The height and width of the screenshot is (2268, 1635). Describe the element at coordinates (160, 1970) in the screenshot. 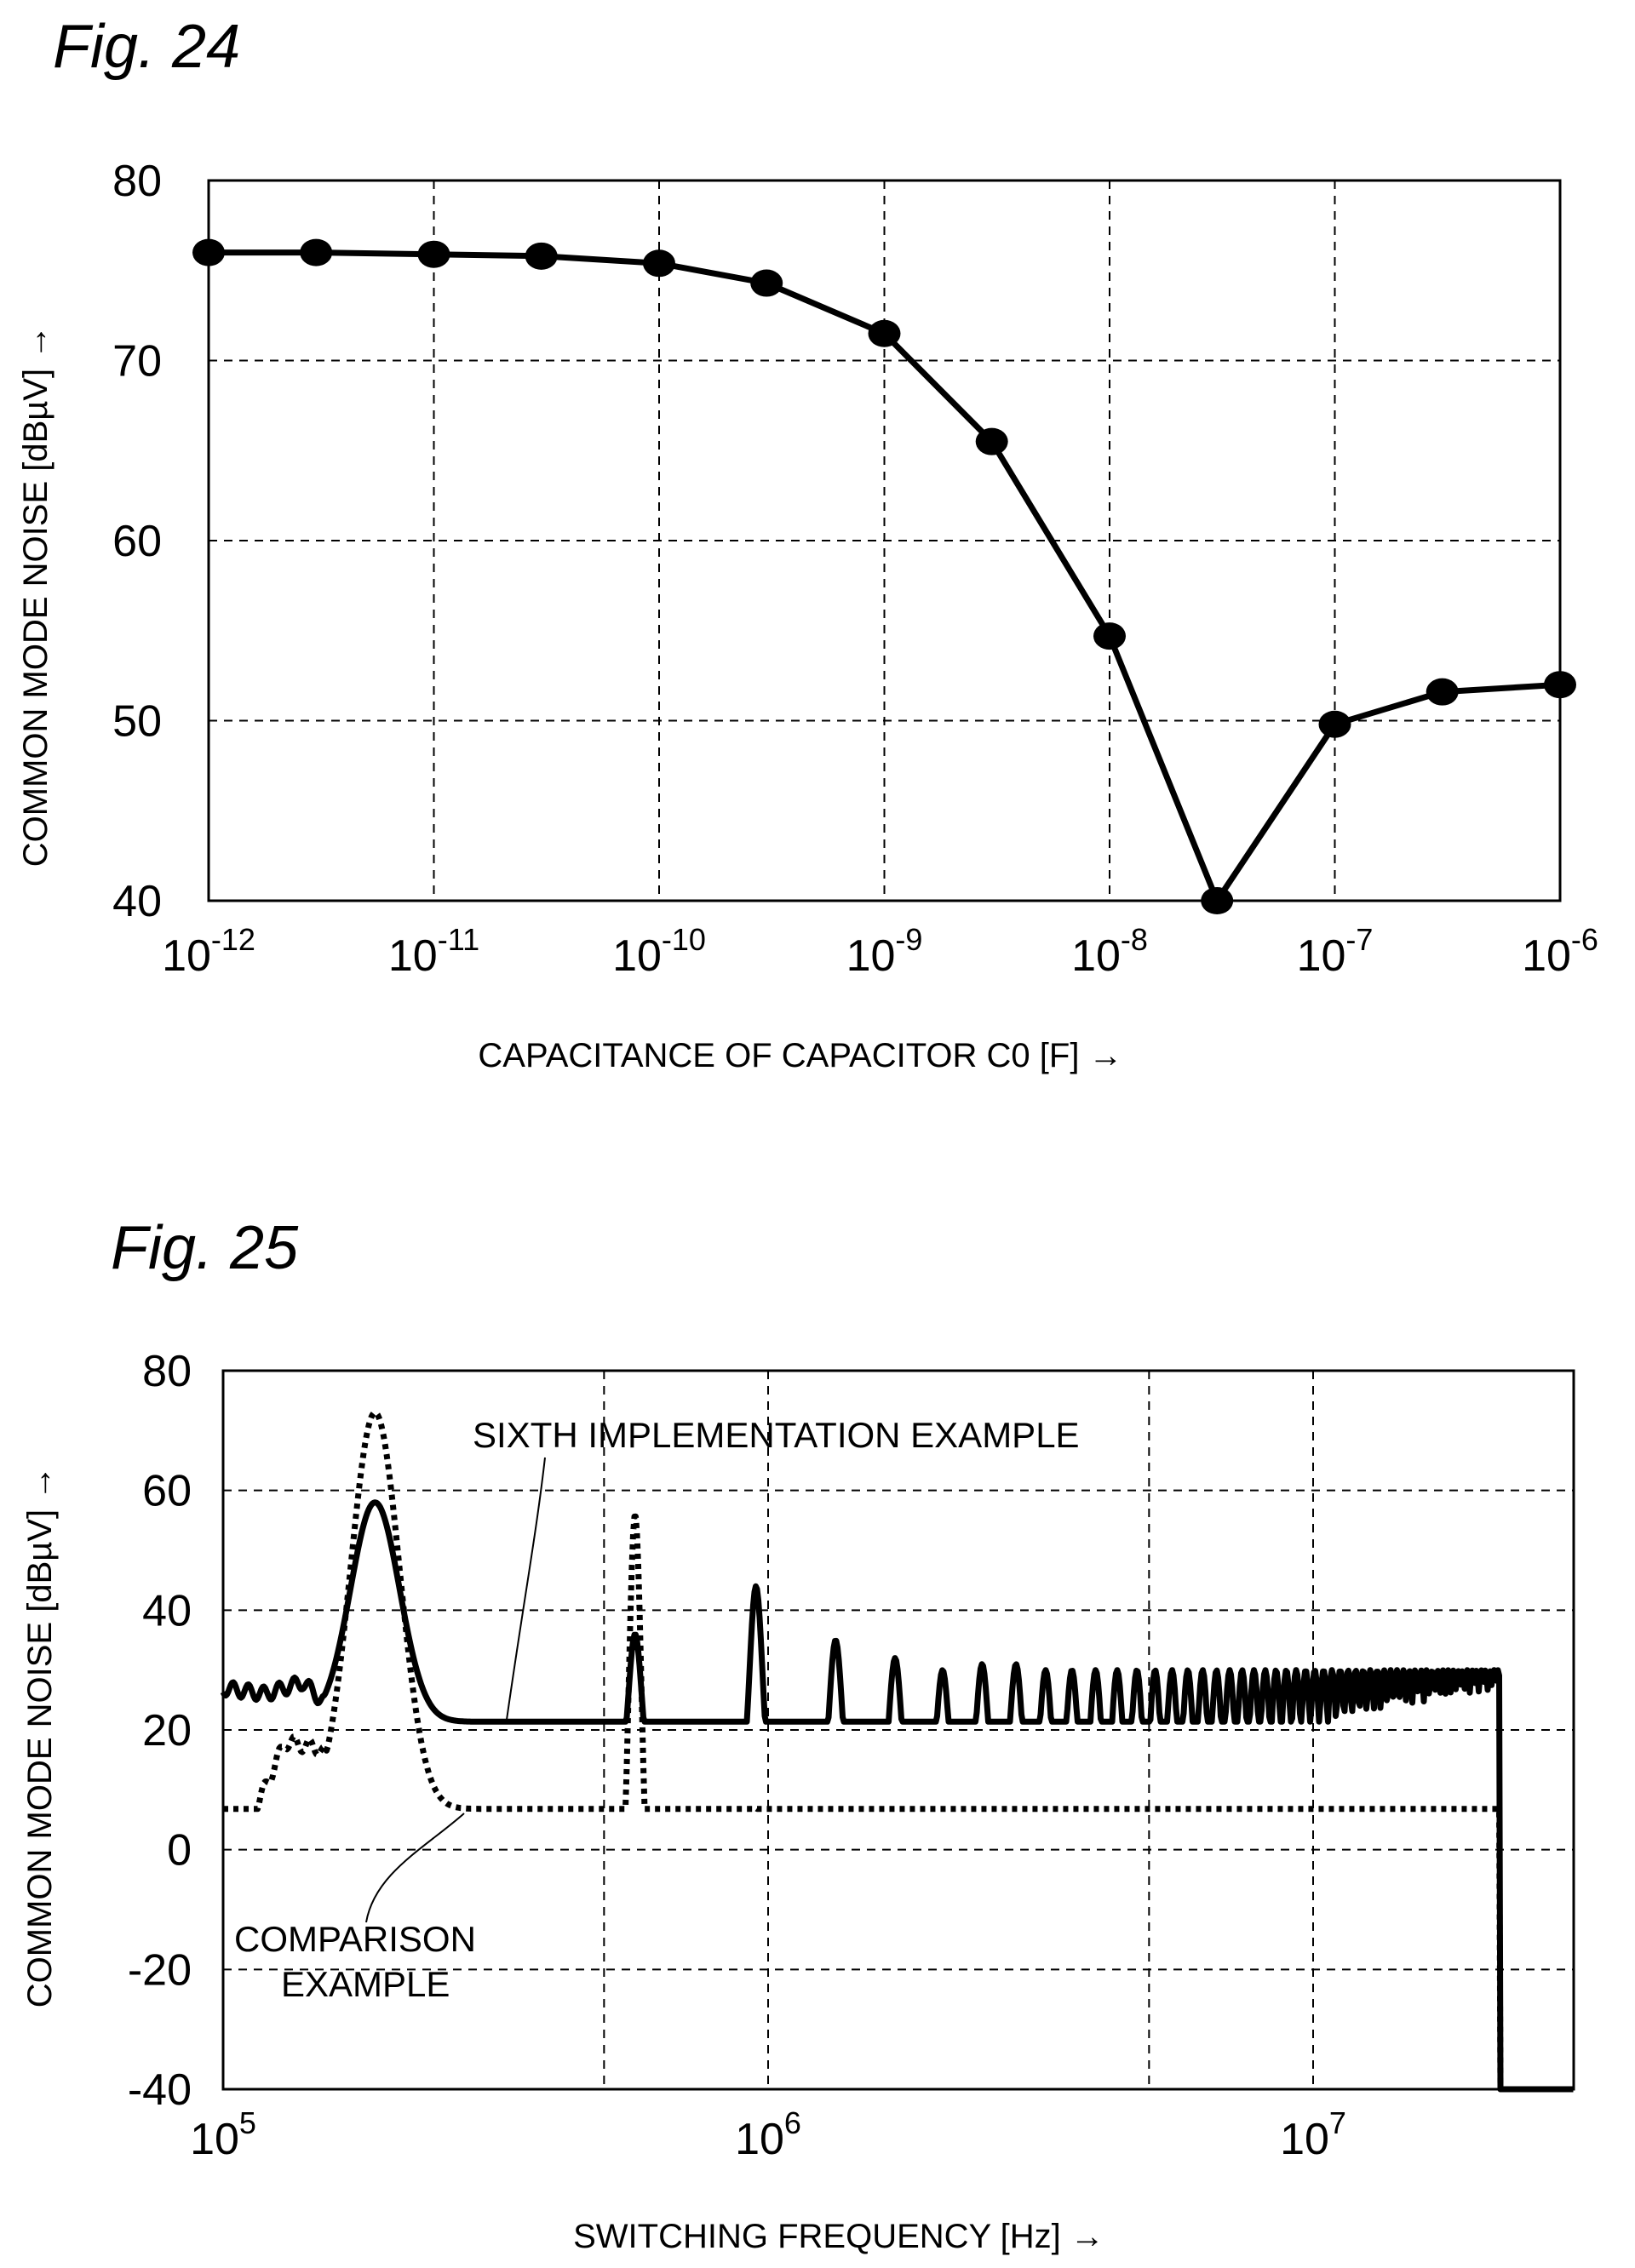

I see `y-tick-label: -20` at that location.